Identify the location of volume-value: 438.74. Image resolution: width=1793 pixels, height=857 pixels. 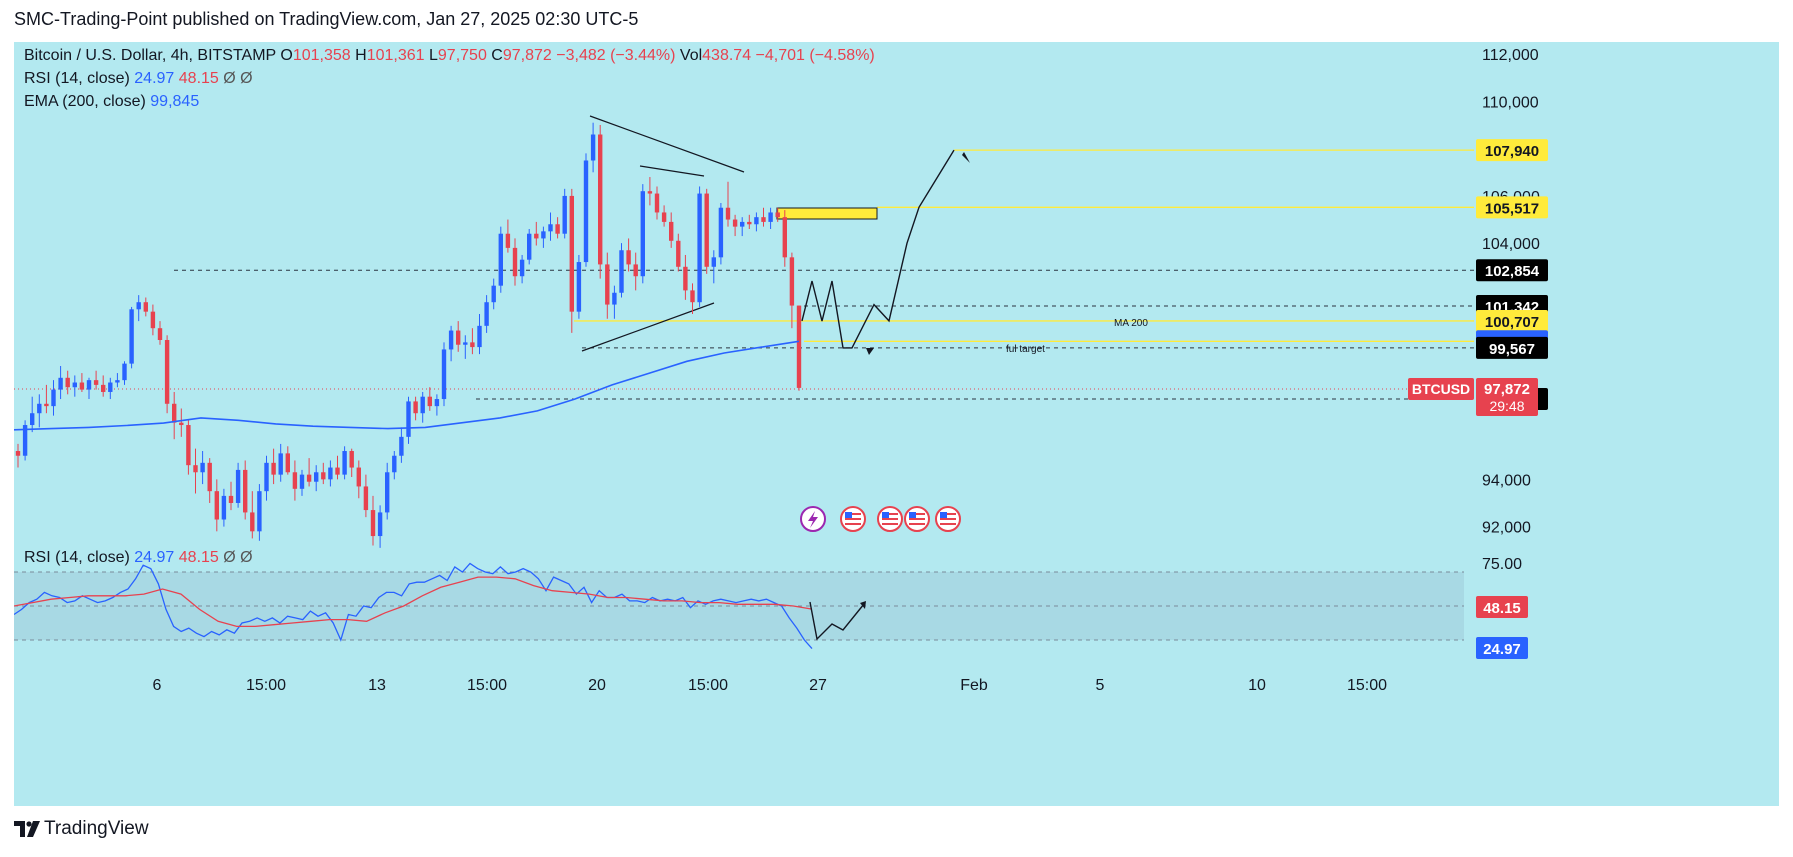
(727, 55).